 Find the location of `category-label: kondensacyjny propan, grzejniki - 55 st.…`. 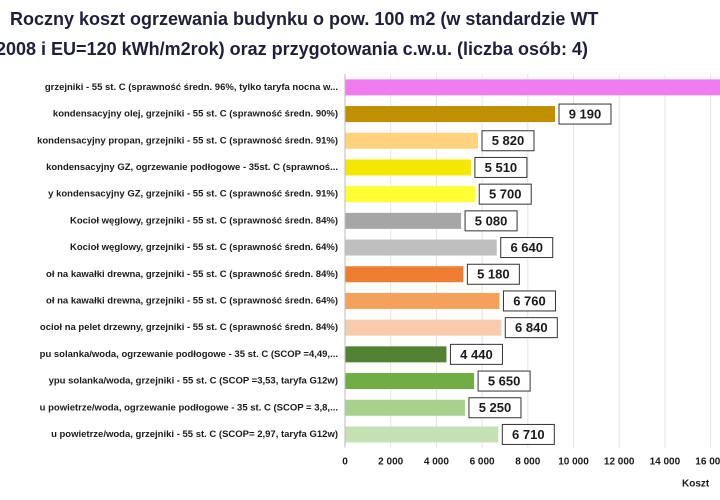

category-label: kondensacyjny propan, grzejniki - 55 st.… is located at coordinates (187, 140).